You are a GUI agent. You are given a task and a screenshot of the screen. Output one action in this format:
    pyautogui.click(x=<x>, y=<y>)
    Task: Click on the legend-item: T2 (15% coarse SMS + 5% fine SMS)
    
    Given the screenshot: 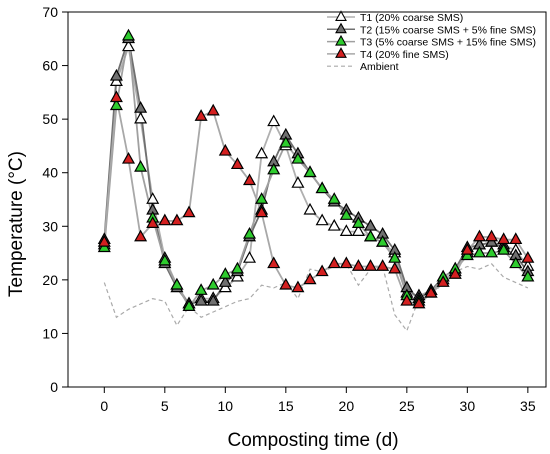 What is the action you would take?
    pyautogui.click(x=431, y=29)
    